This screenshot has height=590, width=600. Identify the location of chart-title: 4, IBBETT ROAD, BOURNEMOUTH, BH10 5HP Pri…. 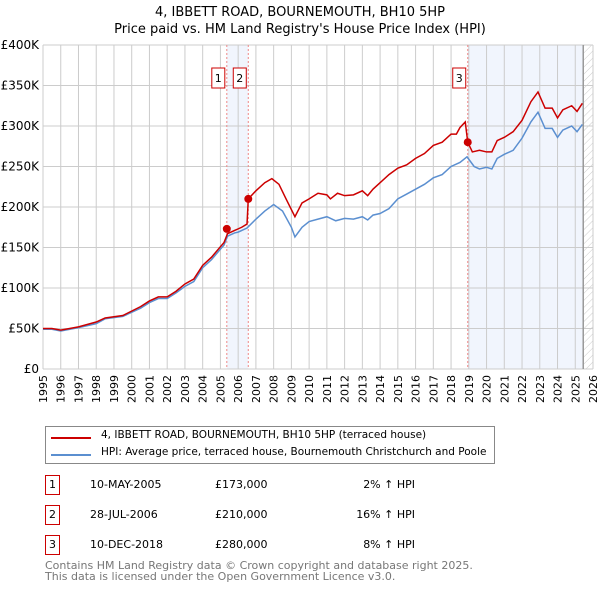
(300, 21).